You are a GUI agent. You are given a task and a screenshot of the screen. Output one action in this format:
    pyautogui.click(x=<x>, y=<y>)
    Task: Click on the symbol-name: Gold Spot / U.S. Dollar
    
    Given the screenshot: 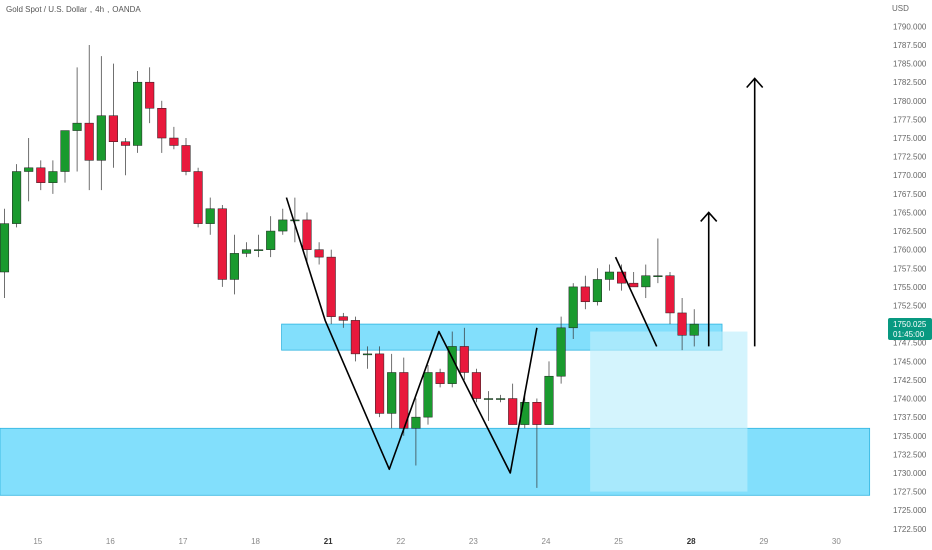 What is the action you would take?
    pyautogui.click(x=46, y=9)
    